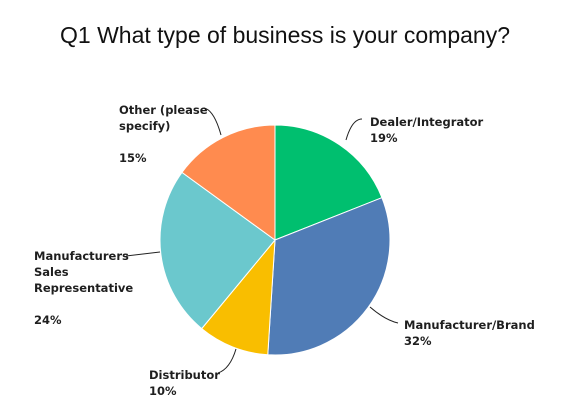  Describe the element at coordinates (469, 333) in the screenshot. I see `slice-label-manufacturer-brand: Manufacturer/Brand 32%` at that location.